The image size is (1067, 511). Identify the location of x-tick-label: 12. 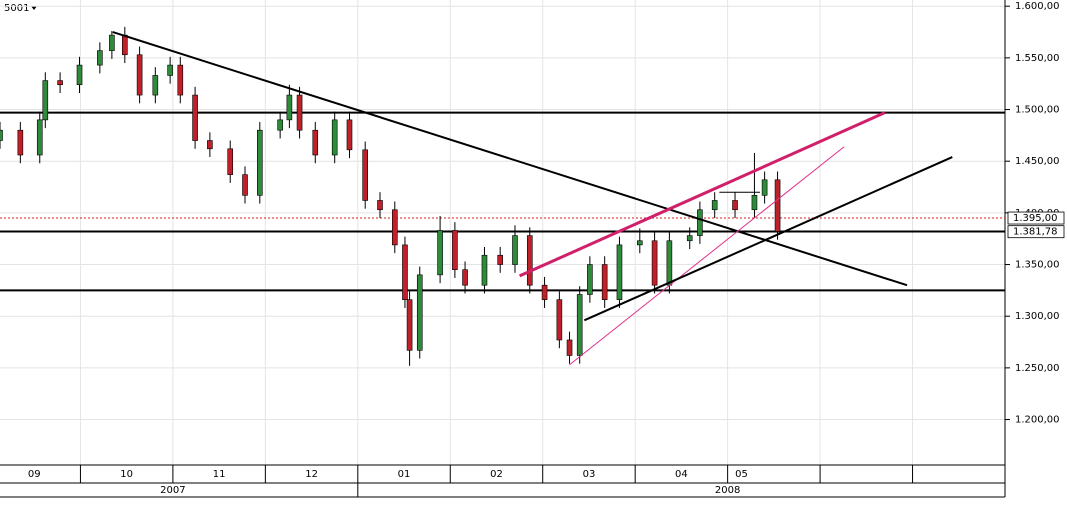
(311, 474).